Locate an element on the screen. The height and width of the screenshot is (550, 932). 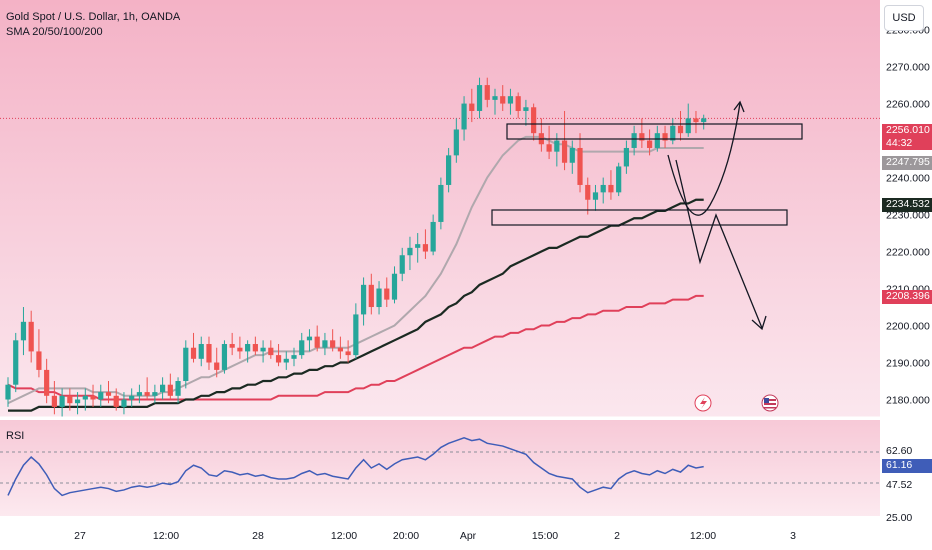
lightning-event-icon is located at coordinates (703, 403).